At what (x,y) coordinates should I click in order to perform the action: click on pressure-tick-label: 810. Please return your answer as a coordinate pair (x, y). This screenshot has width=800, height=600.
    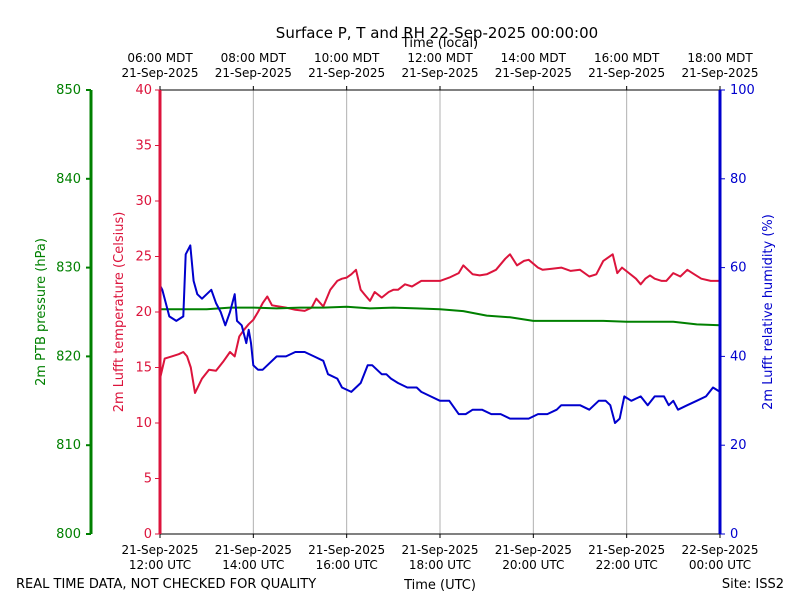
    Looking at the image, I should click on (68, 445).